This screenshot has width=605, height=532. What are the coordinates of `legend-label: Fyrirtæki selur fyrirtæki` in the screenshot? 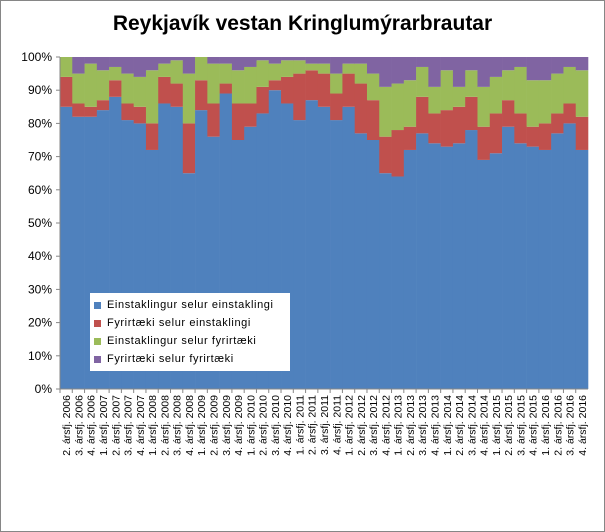 It's located at (170, 359).